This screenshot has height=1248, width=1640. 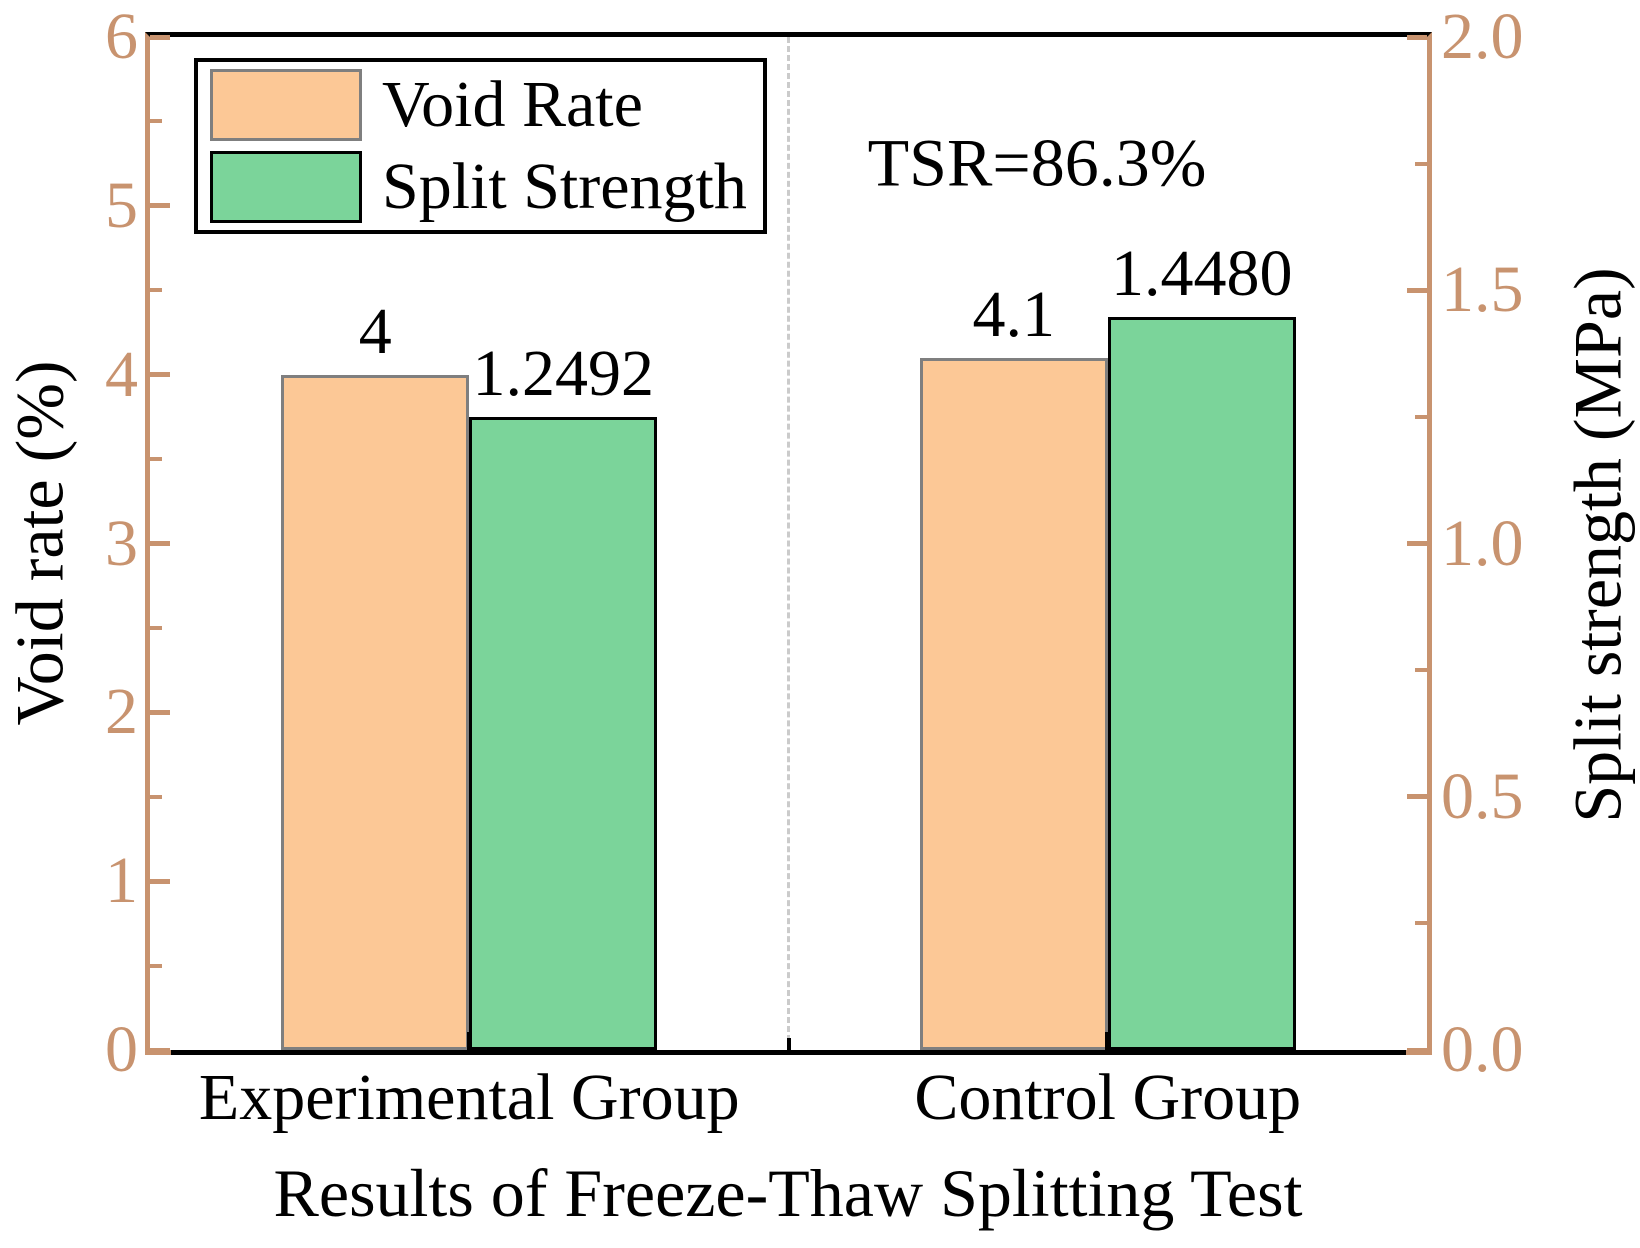 What do you see at coordinates (1482, 796) in the screenshot?
I see `right-axis-tick-label: 0.5` at bounding box center [1482, 796].